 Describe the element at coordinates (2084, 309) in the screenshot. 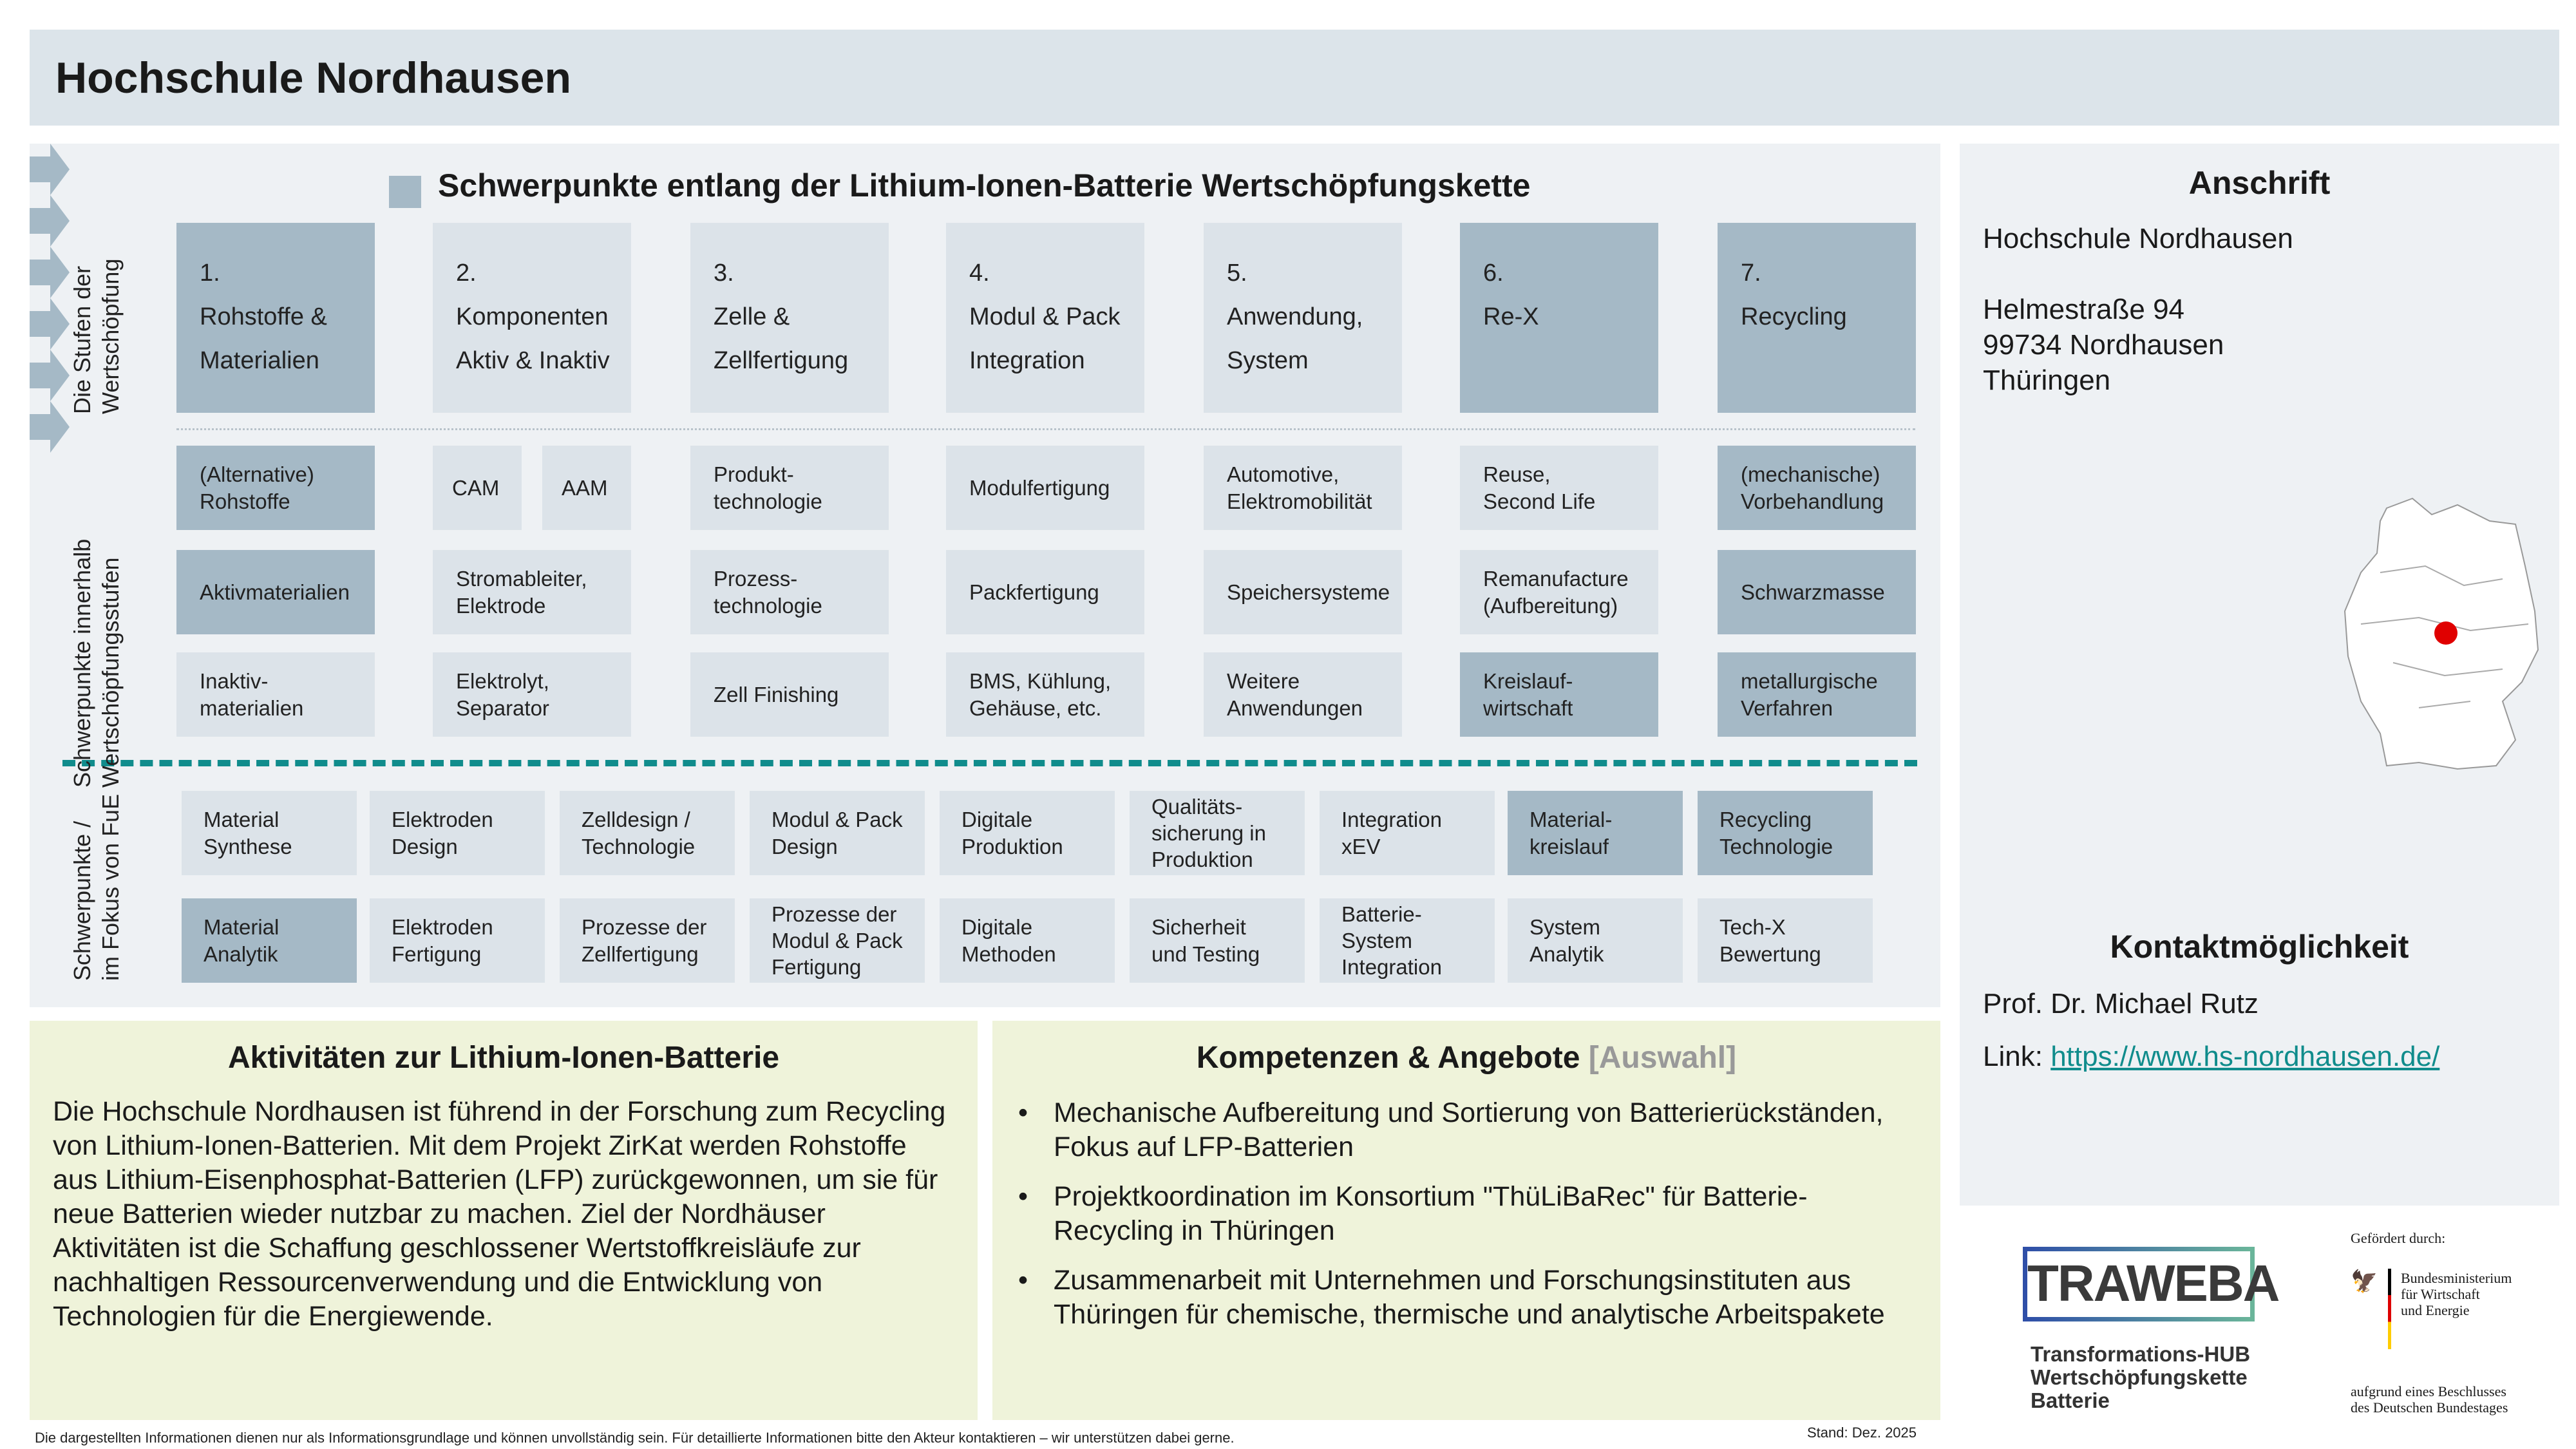

I see `address-street: Helmestraße 94` at that location.